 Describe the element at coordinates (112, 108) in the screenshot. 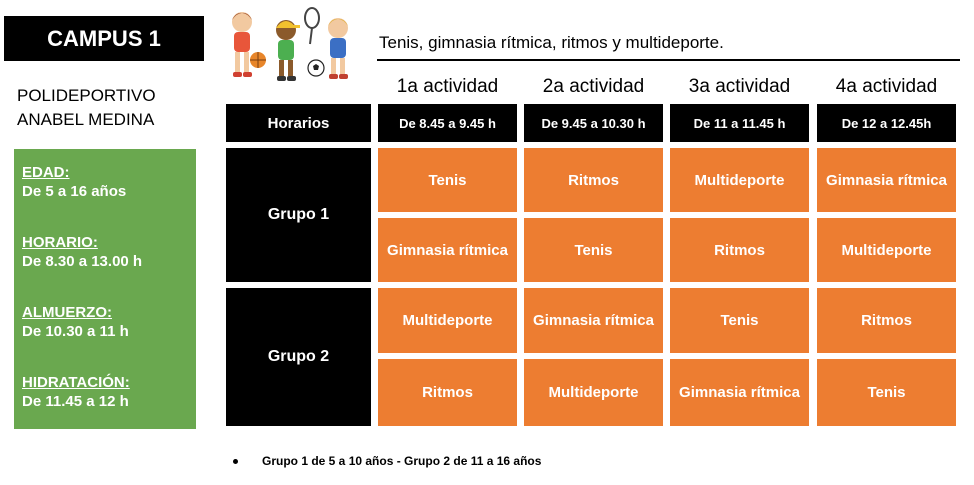

I see `venue-name: POLIDEPORTIVO ANABEL MEDINA` at that location.